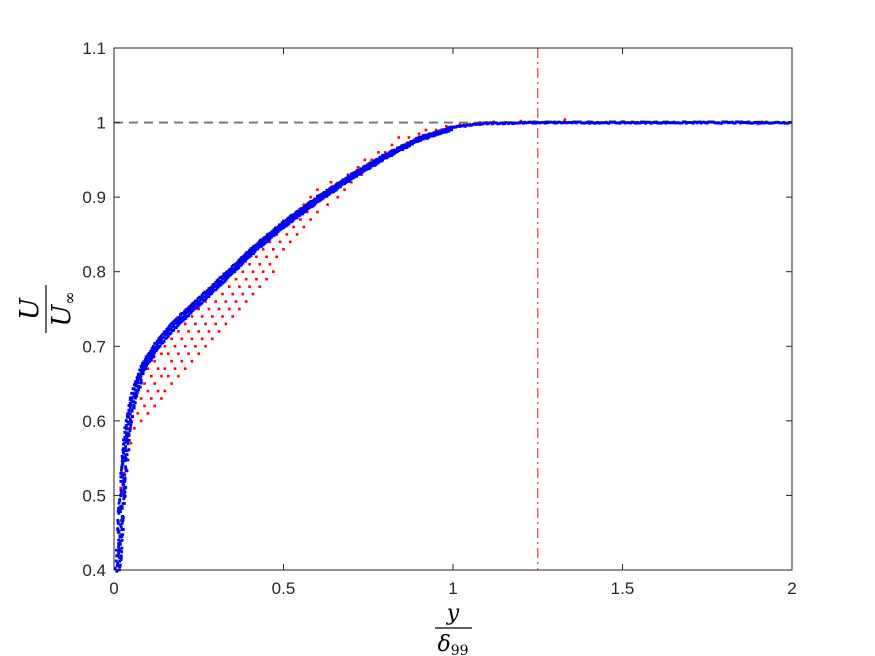  I want to click on x-tick-label: 1.5, so click(623, 588).